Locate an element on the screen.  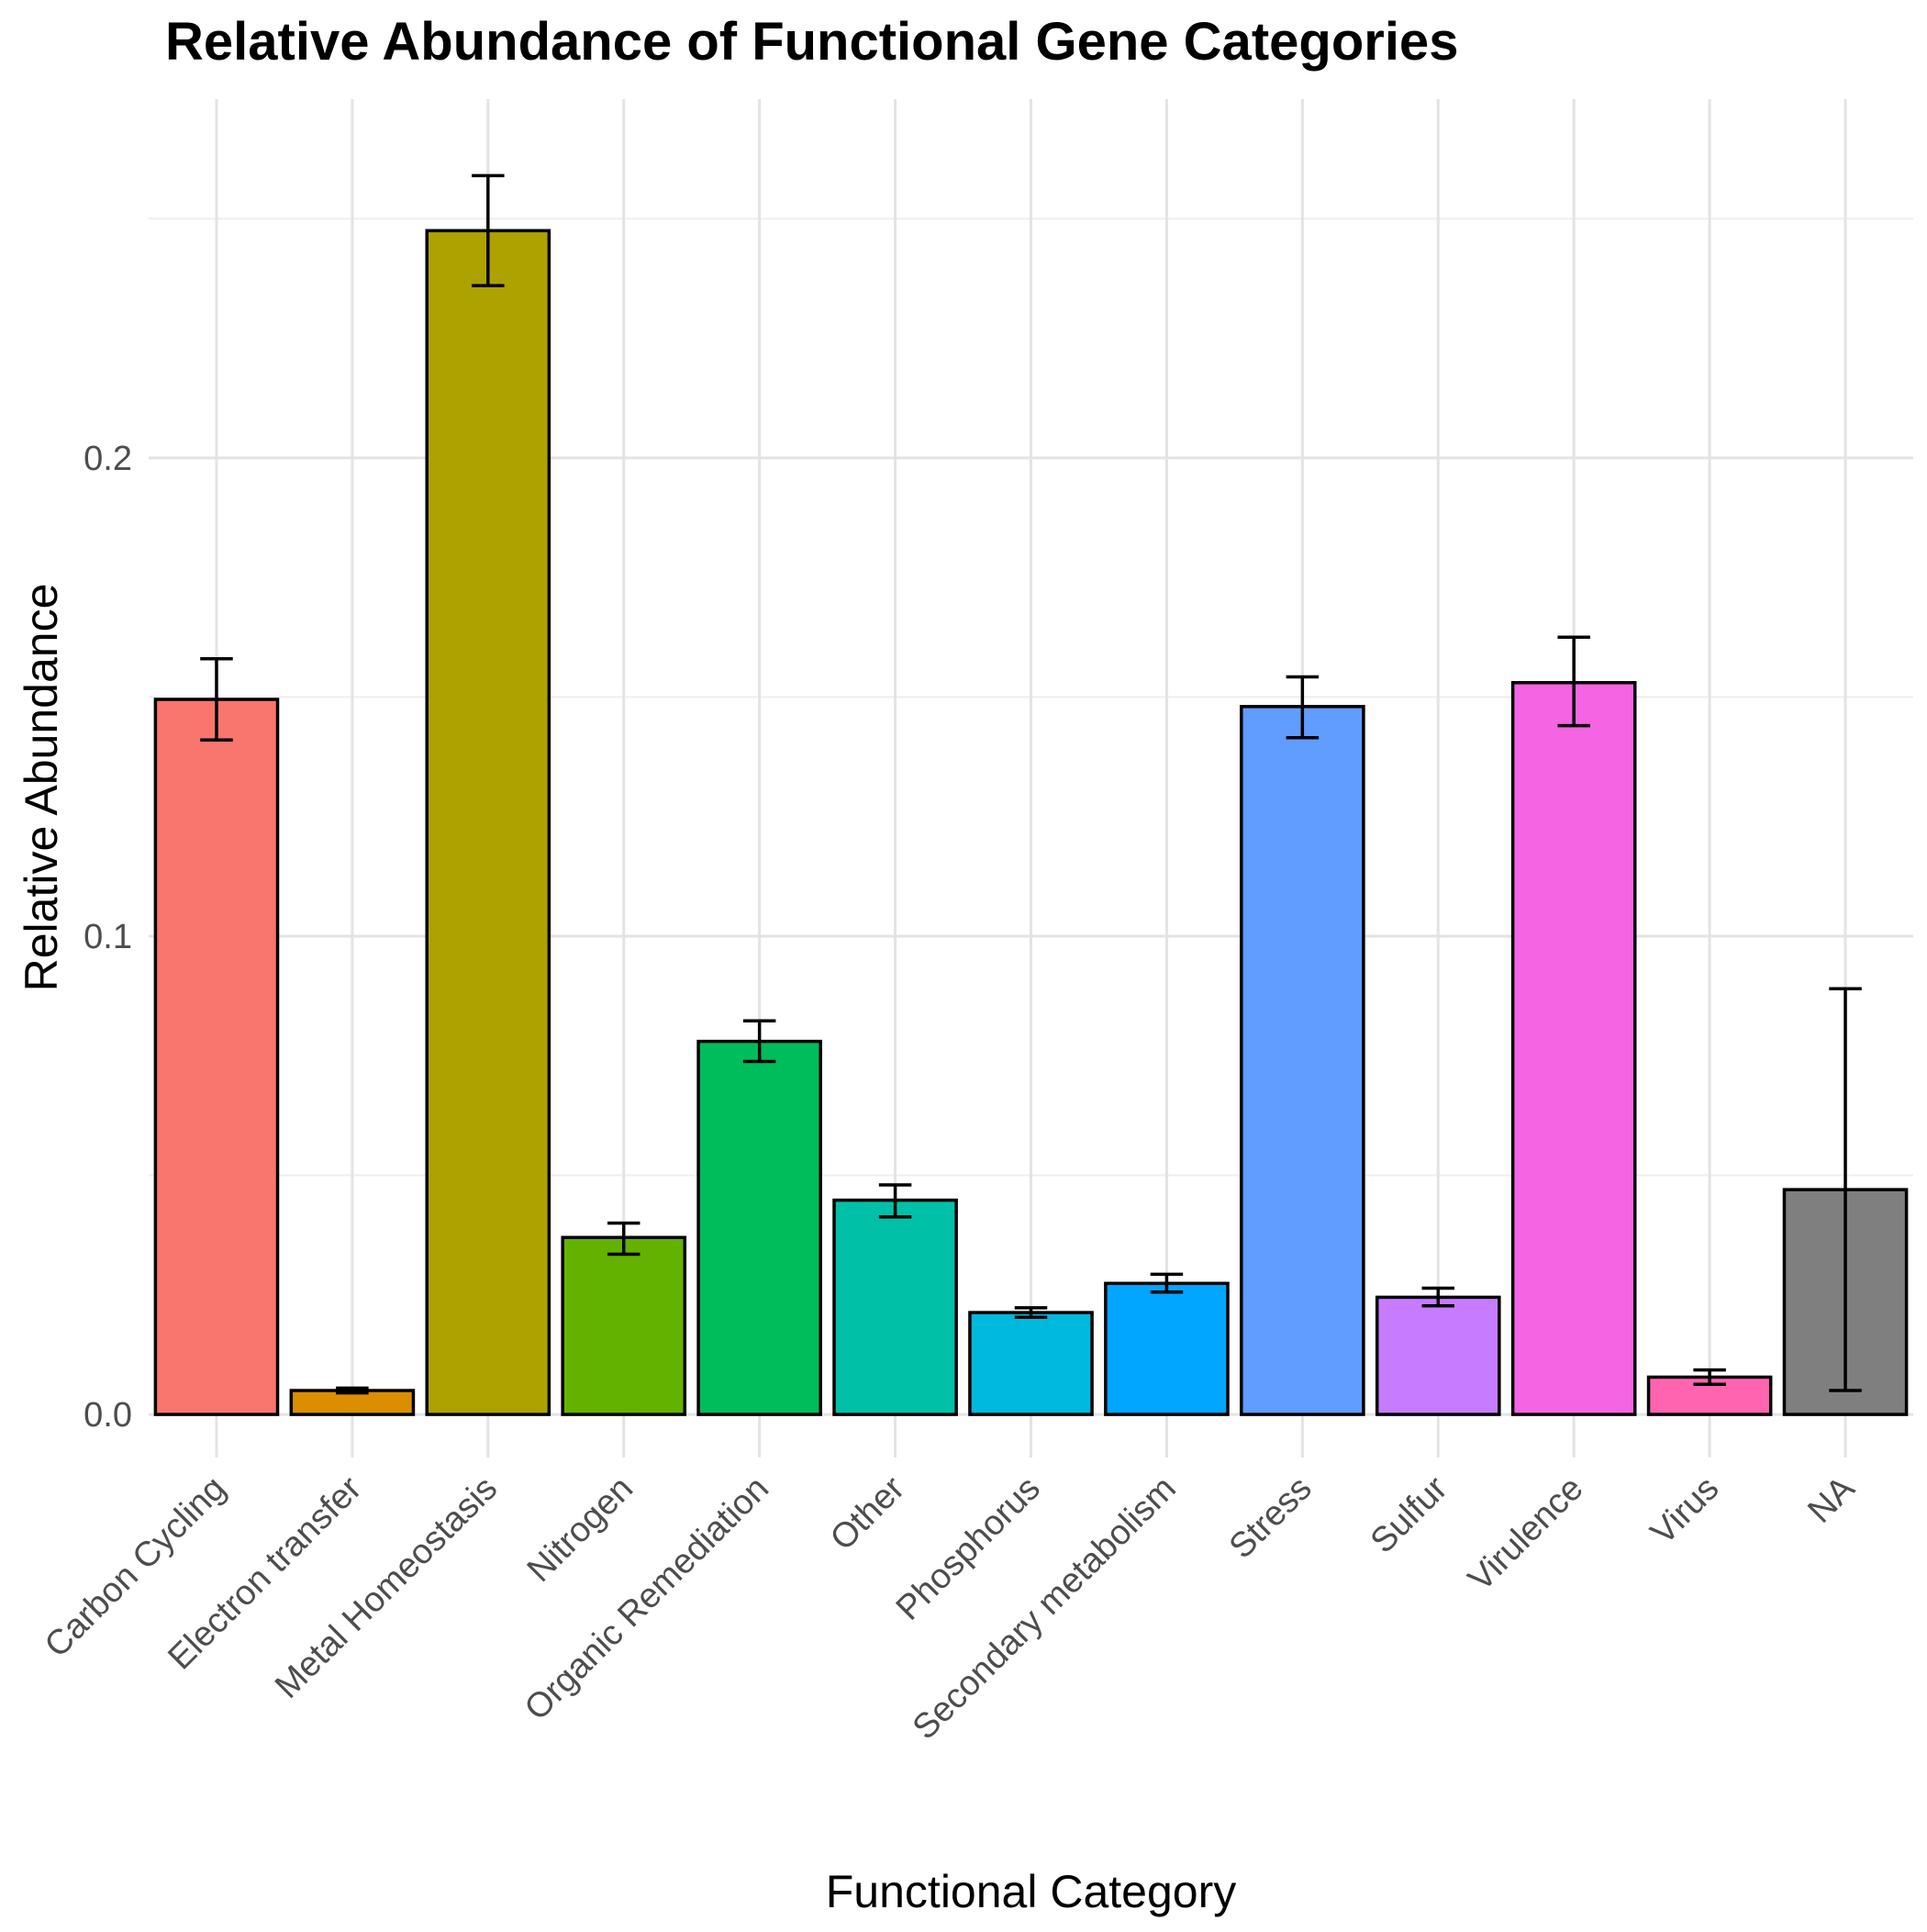
x-tick-label: Stress is located at coordinates (1271, 1518).